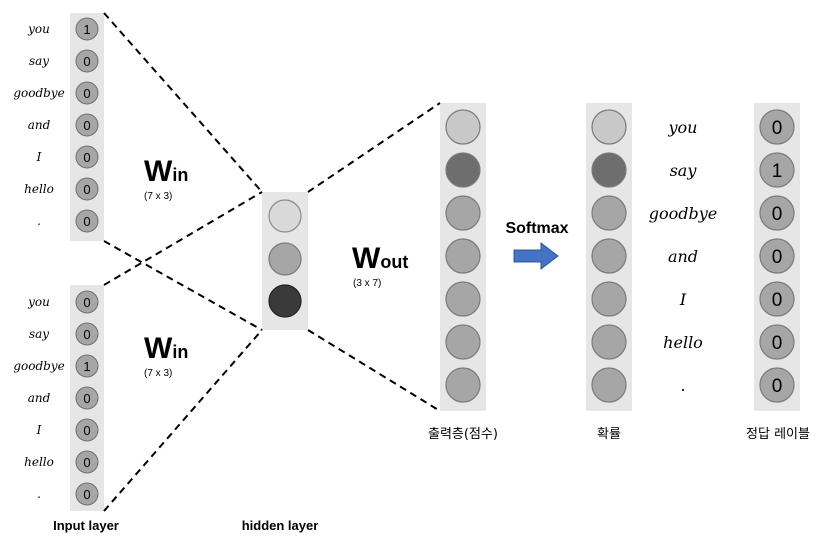 Image resolution: width=824 pixels, height=538 pixels. What do you see at coordinates (366, 258) in the screenshot?
I see `w-out-letter: W` at bounding box center [366, 258].